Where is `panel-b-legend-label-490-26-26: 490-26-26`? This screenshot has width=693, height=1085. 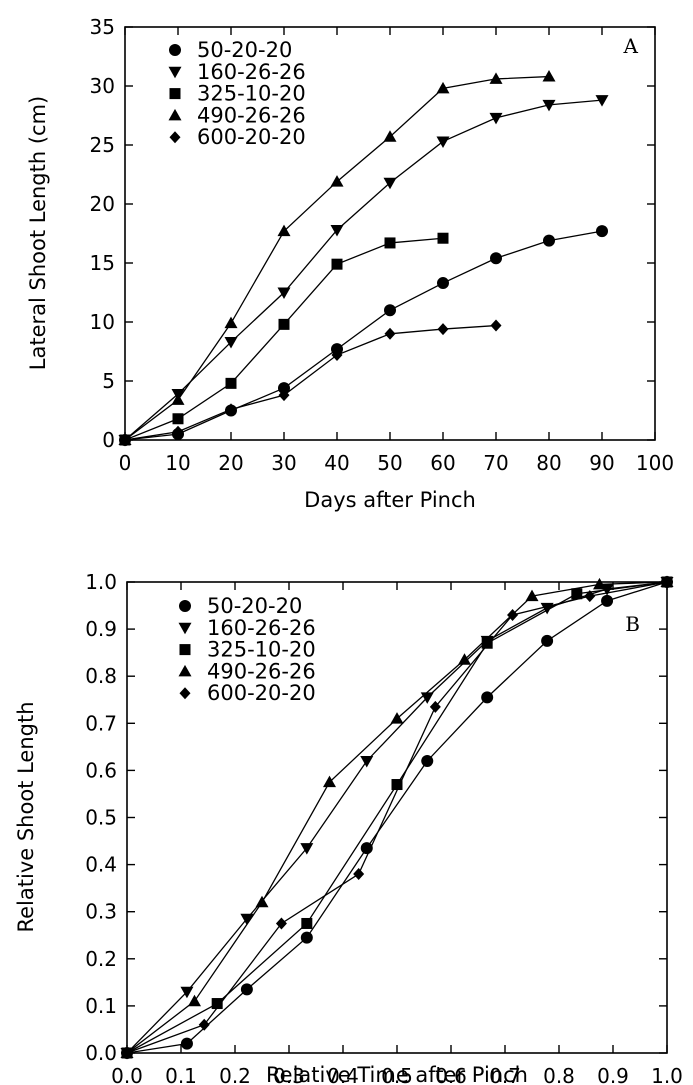
panel-b-legend-label-490-26-26: 490-26-26 is located at coordinates (261, 671).